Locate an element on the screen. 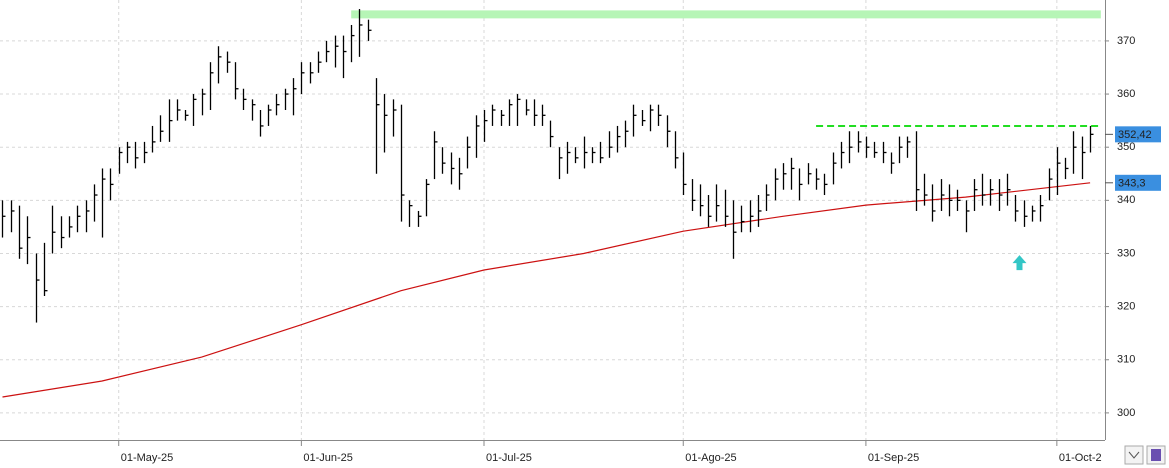 Image resolution: width=1169 pixels, height=468 pixels. x-tick-label: 01-May-25 is located at coordinates (147, 458).